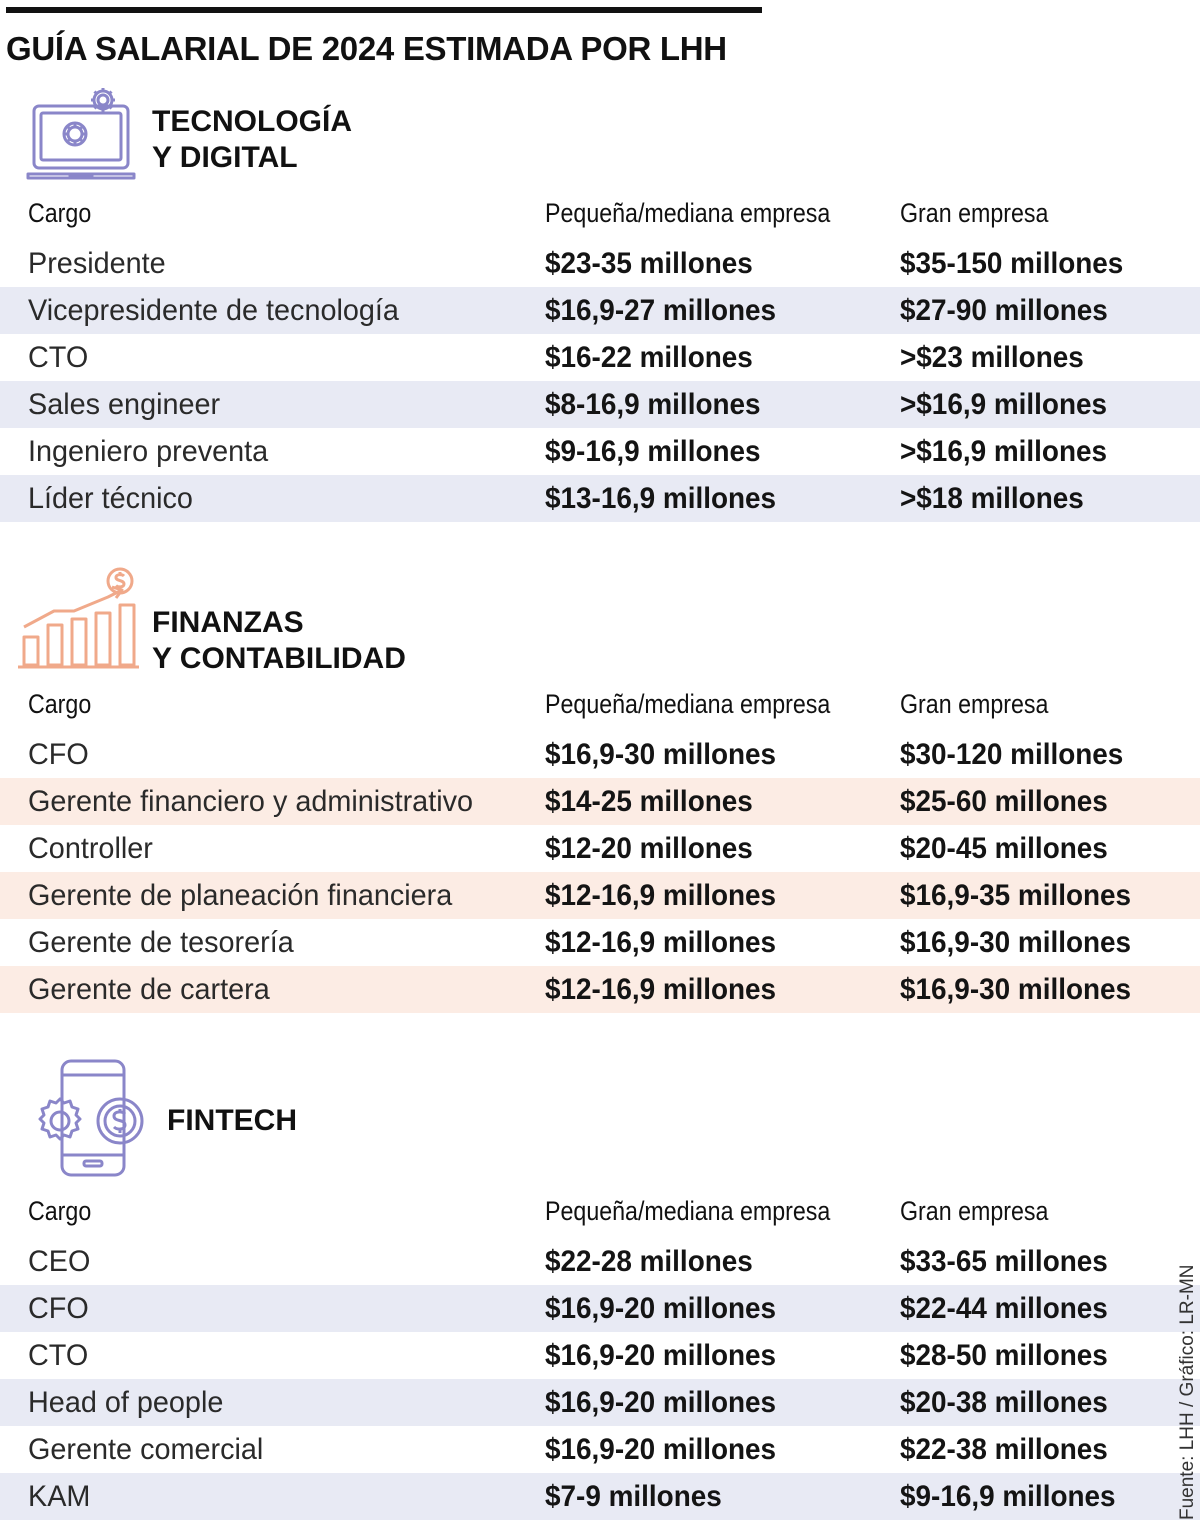 The width and height of the screenshot is (1200, 1529). I want to click on table-row: CFO $16,9-30 millones $30-120 millones, so click(600, 754).